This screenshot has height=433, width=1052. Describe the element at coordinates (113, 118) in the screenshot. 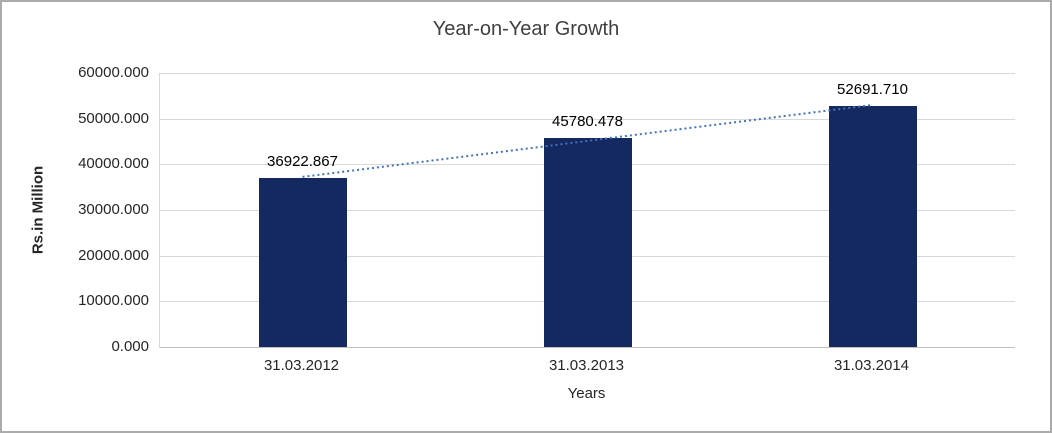

I see `y-tick-label: 50000.000` at that location.